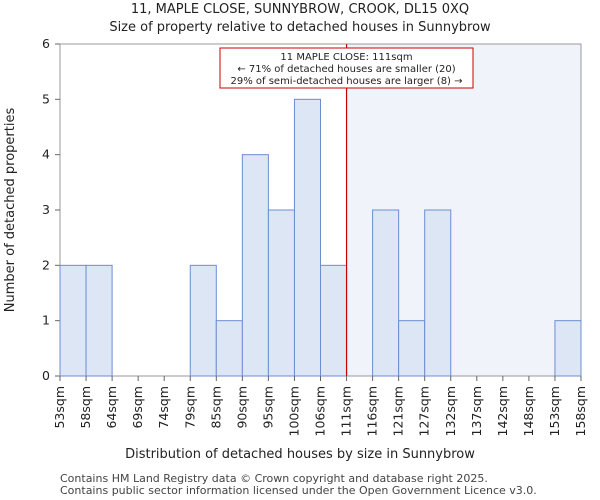 The height and width of the screenshot is (500, 600). Describe the element at coordinates (255, 265) in the screenshot. I see `bar-90sqm` at that location.